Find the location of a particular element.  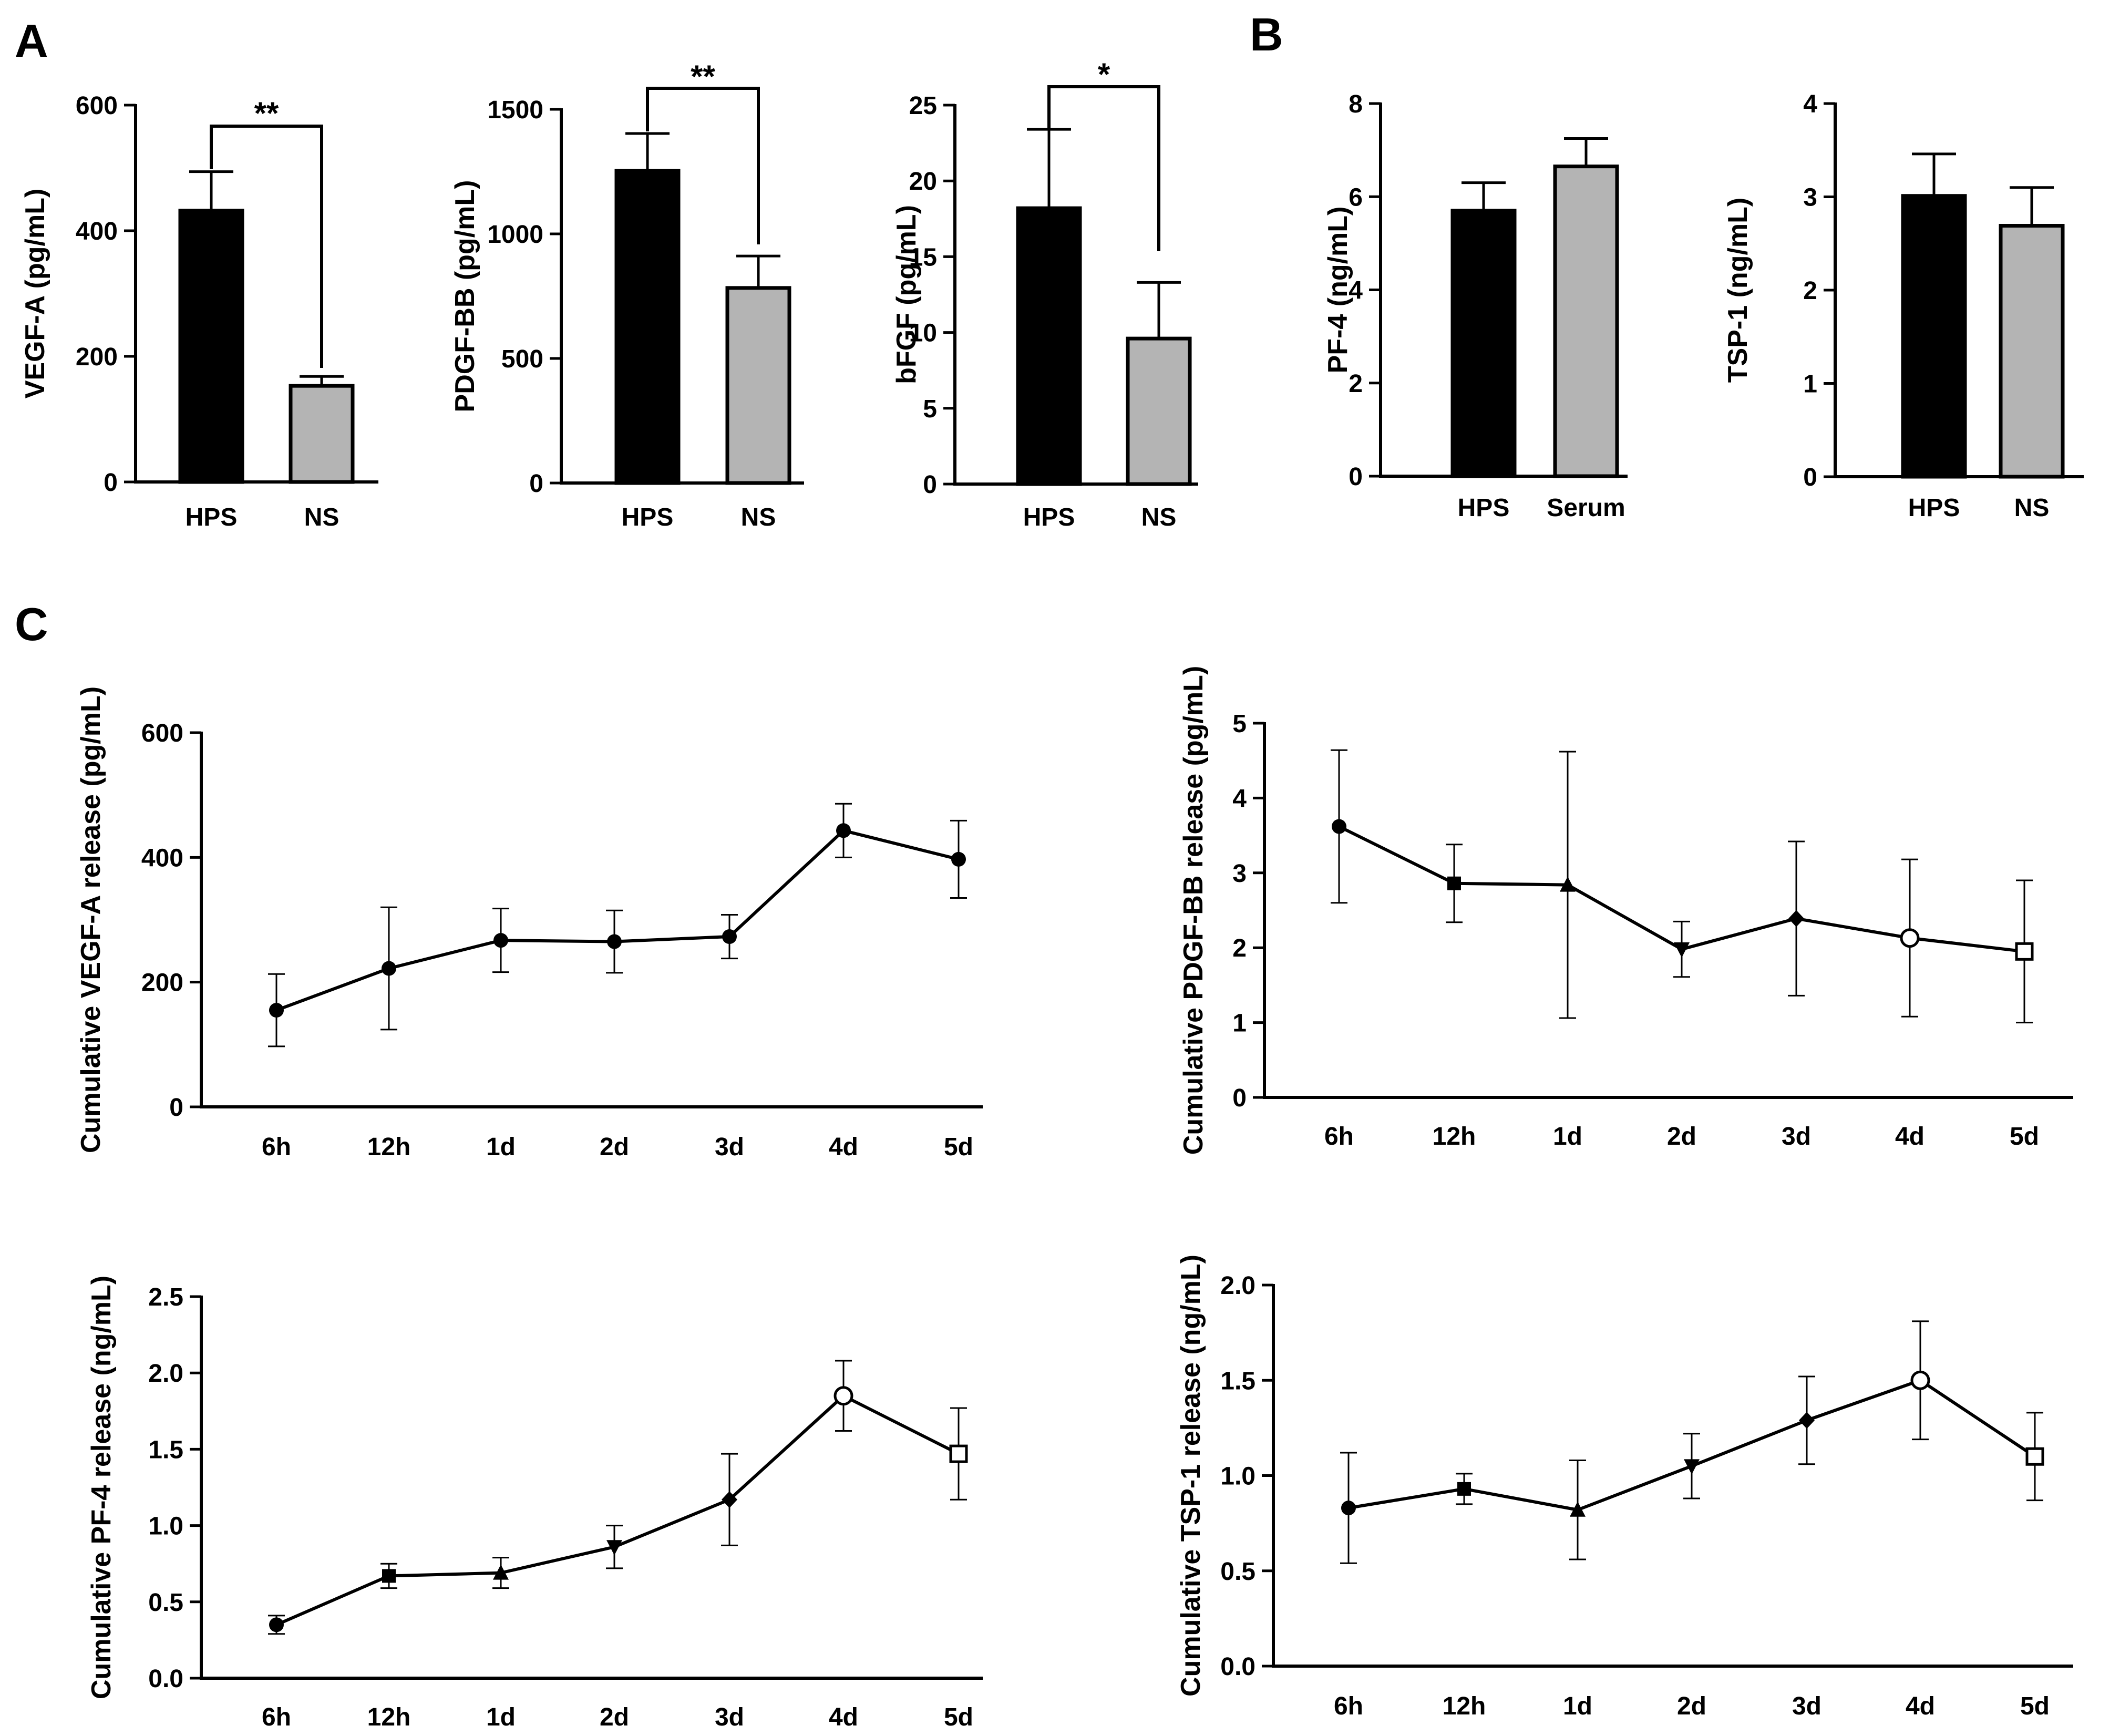

y-axis-label: Cumulative PF-4 release (ng/mL) is located at coordinates (101, 1488).